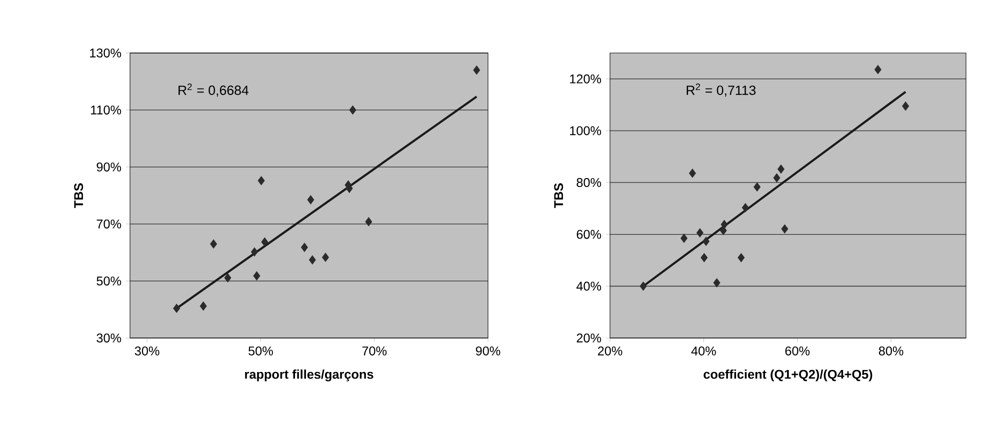 The width and height of the screenshot is (988, 424). What do you see at coordinates (589, 234) in the screenshot?
I see `y-tick-label: 60%` at bounding box center [589, 234].